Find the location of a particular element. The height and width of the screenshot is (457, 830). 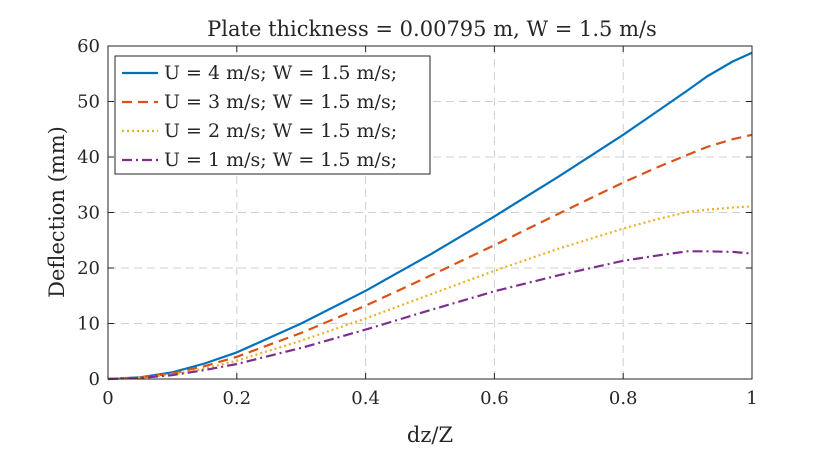

y-tick-label: 10 is located at coordinates (88, 324).